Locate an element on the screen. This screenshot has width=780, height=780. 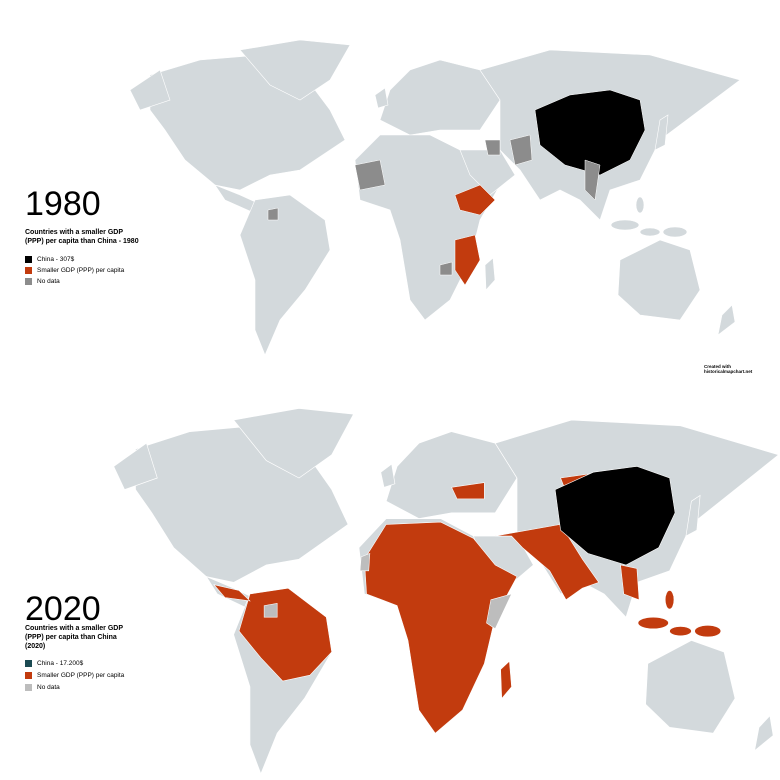
credit: Created with historicalmapchart.net is located at coordinates (728, 369).